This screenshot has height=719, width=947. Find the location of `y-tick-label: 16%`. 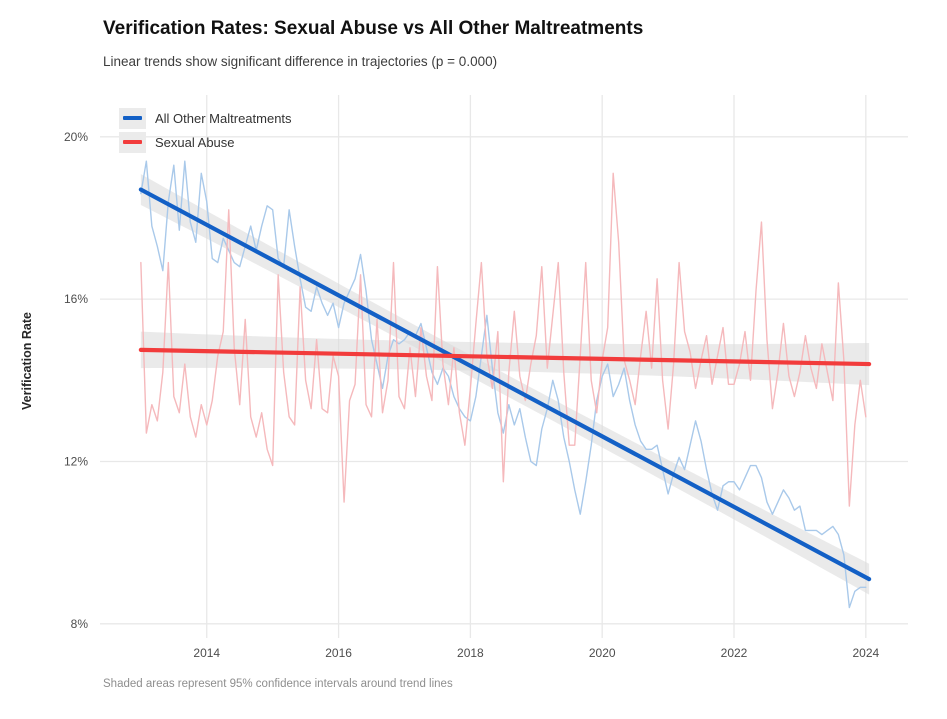

y-tick-label: 16% is located at coordinates (76, 299).